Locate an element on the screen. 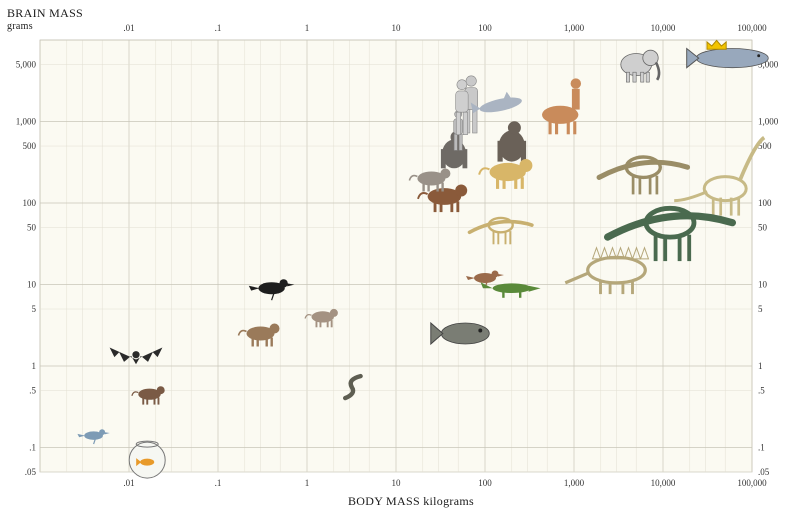 The width and height of the screenshot is (800, 516). chart-title: BRAIN MASS is located at coordinates (45, 13).